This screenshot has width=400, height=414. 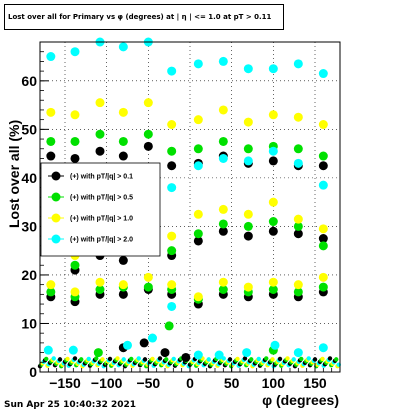 What do you see at coordinates (29, 323) in the screenshot?
I see `y-tick-label: 10` at bounding box center [29, 323].